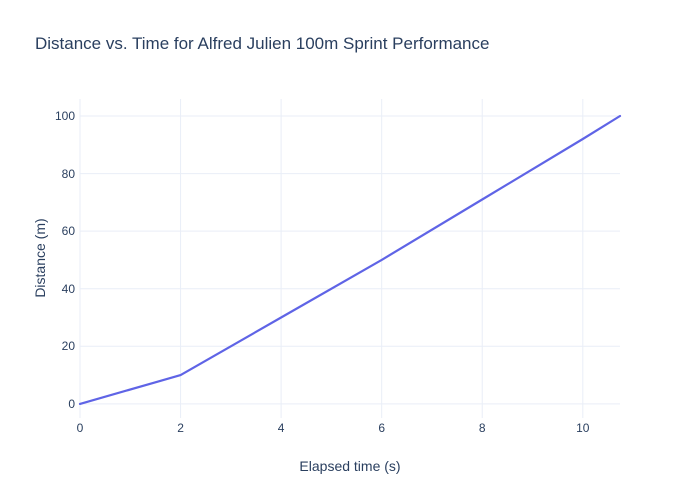 This screenshot has width=700, height=500. Describe the element at coordinates (68, 231) in the screenshot. I see `y-tick-label: 60` at that location.